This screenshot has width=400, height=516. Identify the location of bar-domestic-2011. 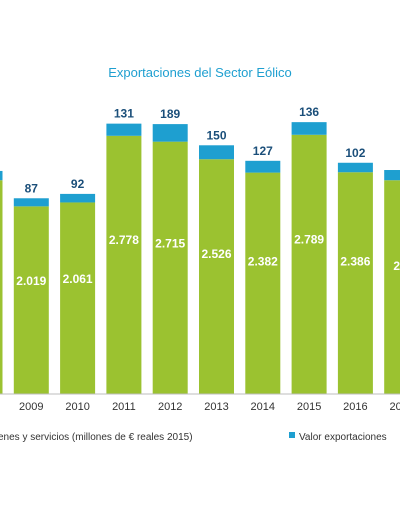
(124, 264).